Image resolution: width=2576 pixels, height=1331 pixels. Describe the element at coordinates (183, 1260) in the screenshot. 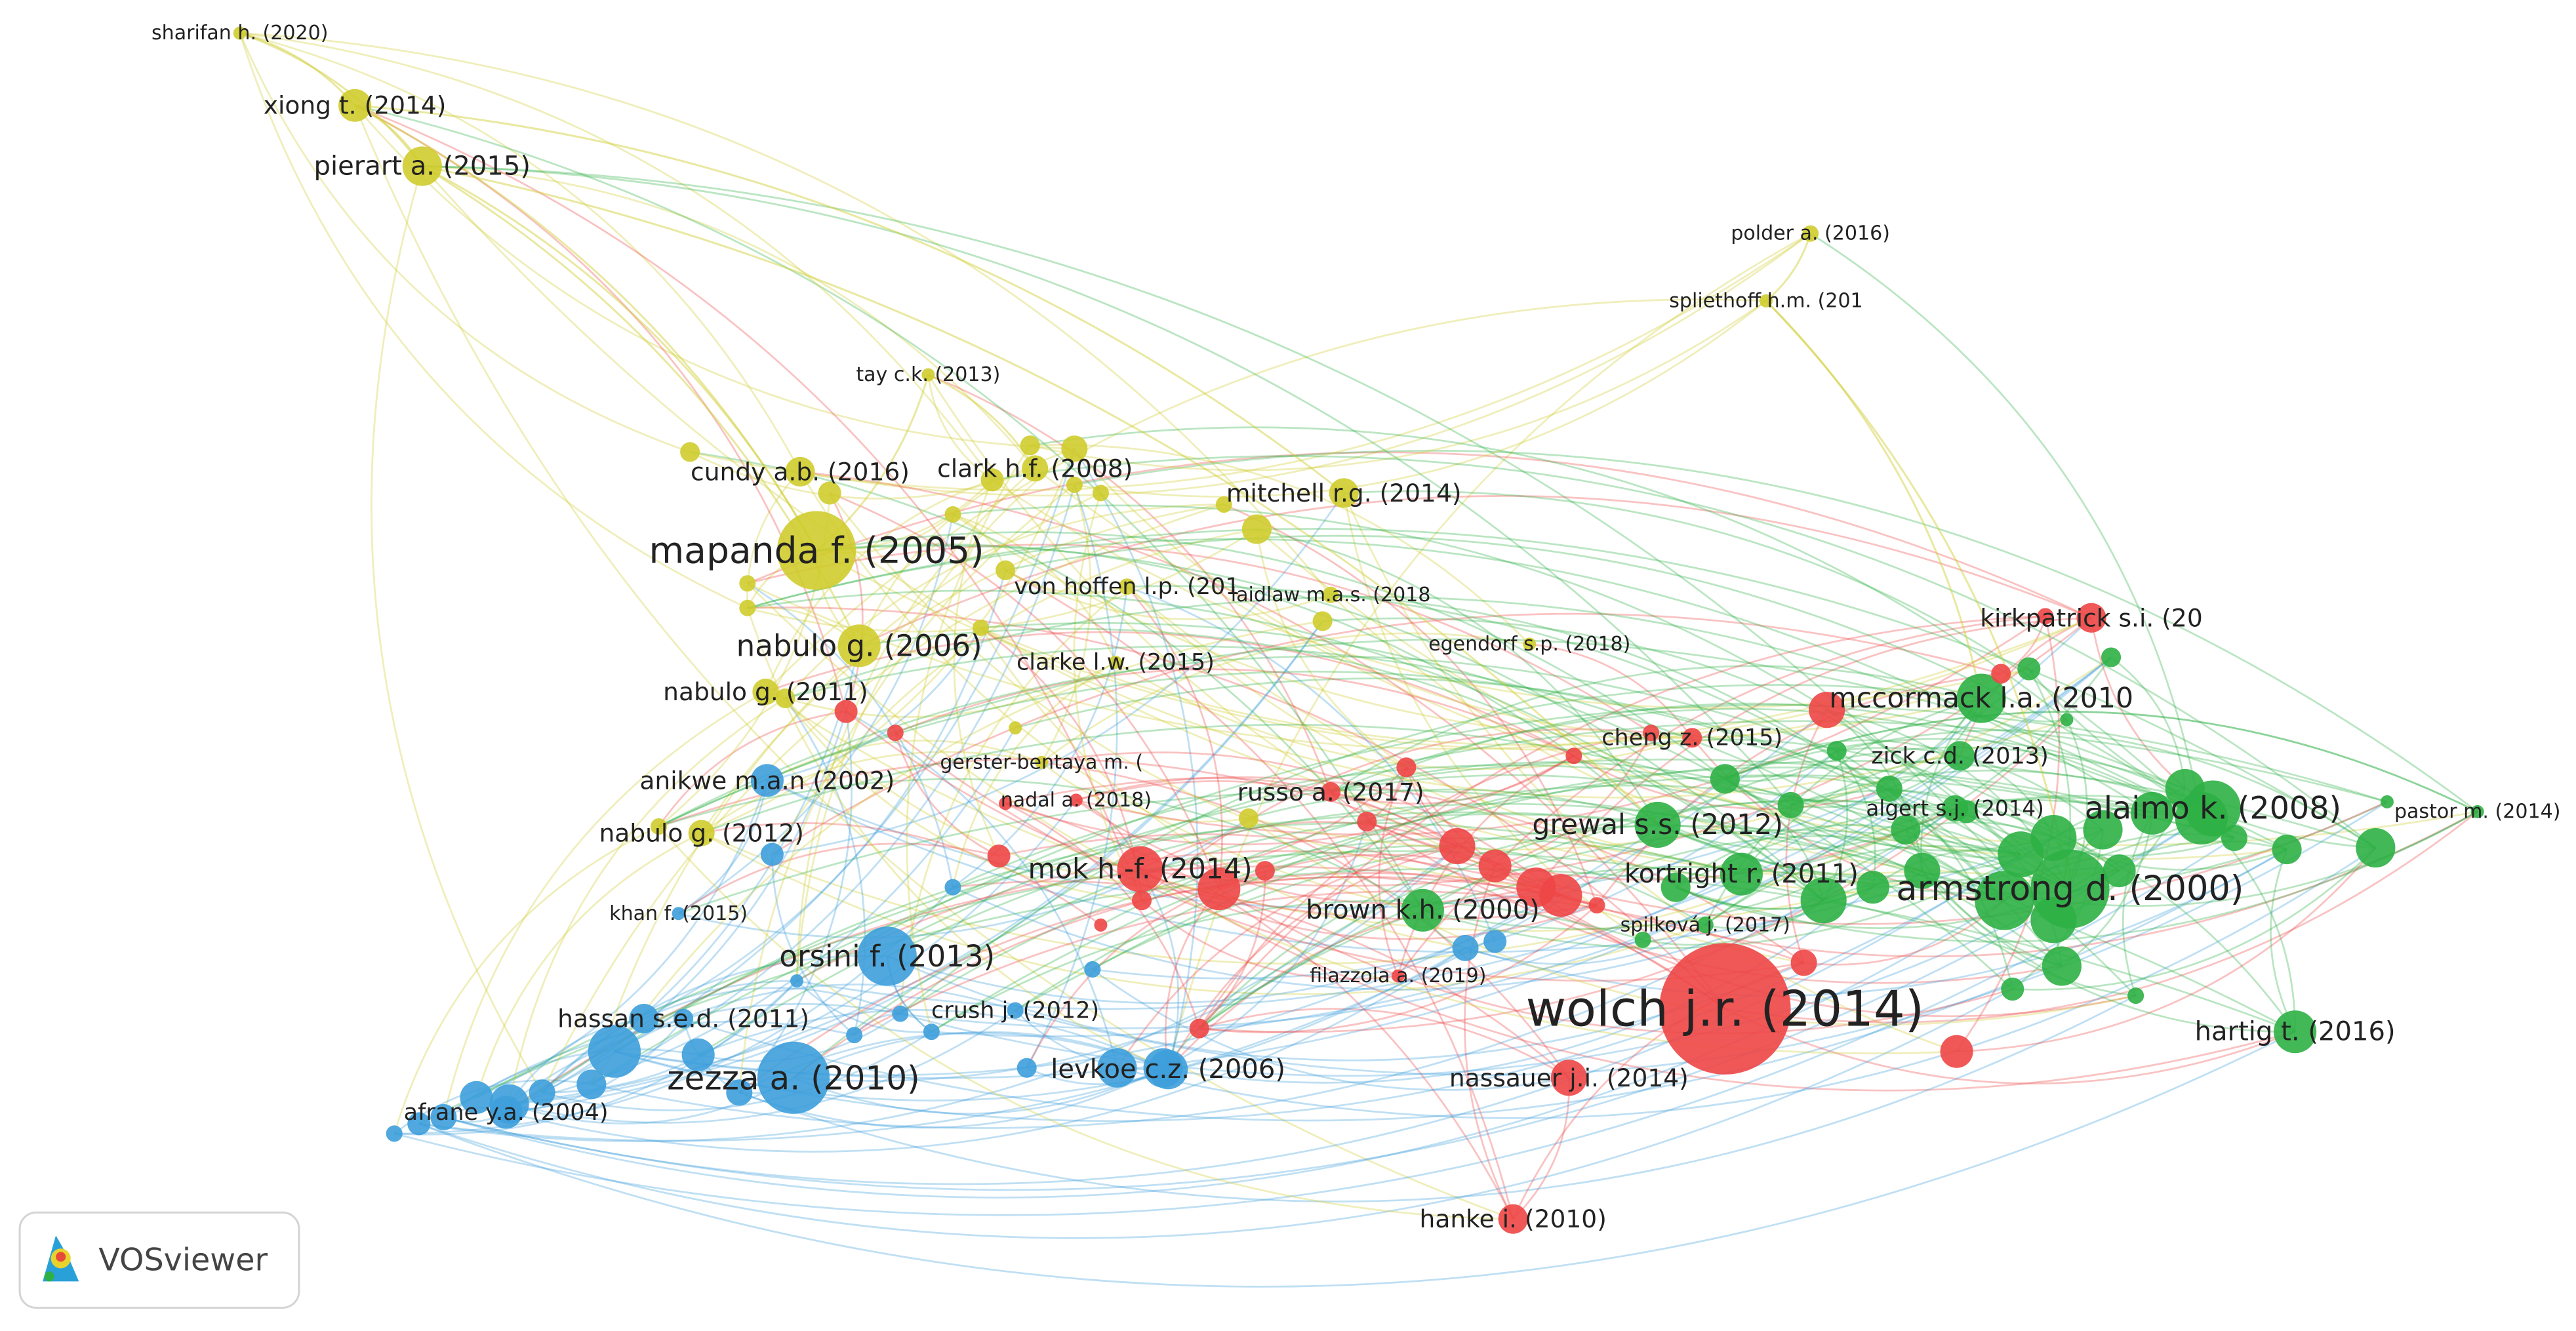

I see `logo-text: VOSviewer` at that location.